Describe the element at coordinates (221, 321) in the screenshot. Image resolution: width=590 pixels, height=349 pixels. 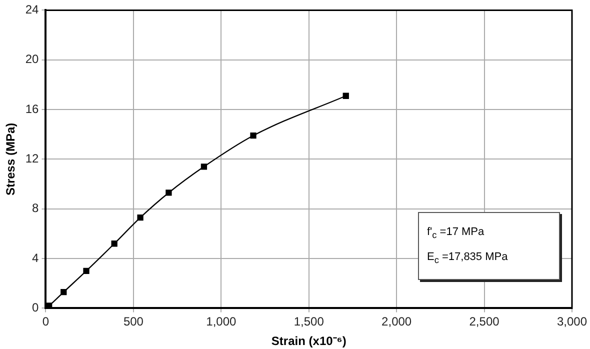
I see `x-tick-label: 1,000` at that location.